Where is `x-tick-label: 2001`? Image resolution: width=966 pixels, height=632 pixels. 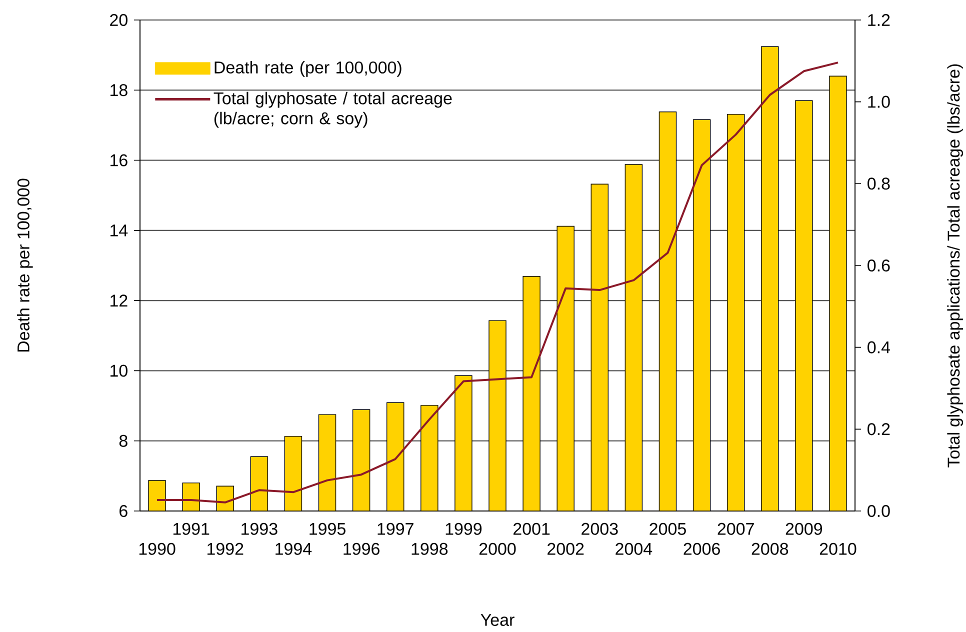
x-tick-label: 2001 is located at coordinates (532, 528).